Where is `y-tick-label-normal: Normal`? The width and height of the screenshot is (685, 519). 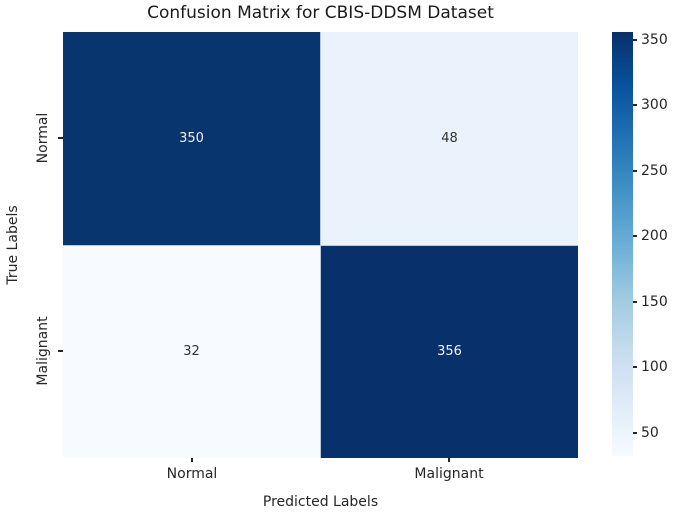
y-tick-label-normal: Normal is located at coordinates (43, 138).